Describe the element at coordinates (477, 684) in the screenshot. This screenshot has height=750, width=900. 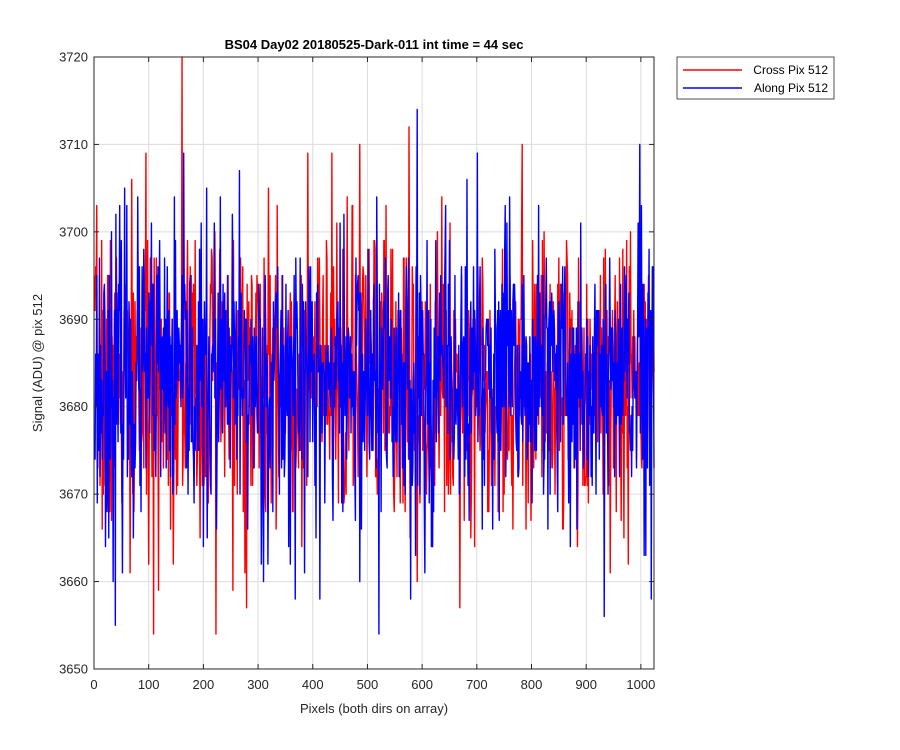
I see `x-tick-label: 700` at that location.